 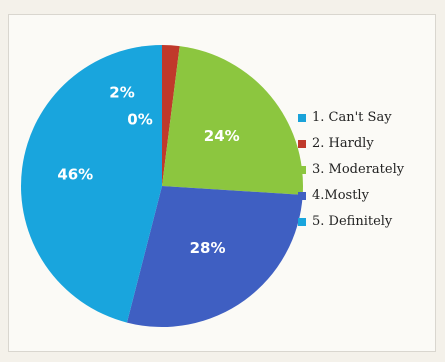 I want to click on legend-item-mostly: 4.Mostly, so click(x=351, y=195).